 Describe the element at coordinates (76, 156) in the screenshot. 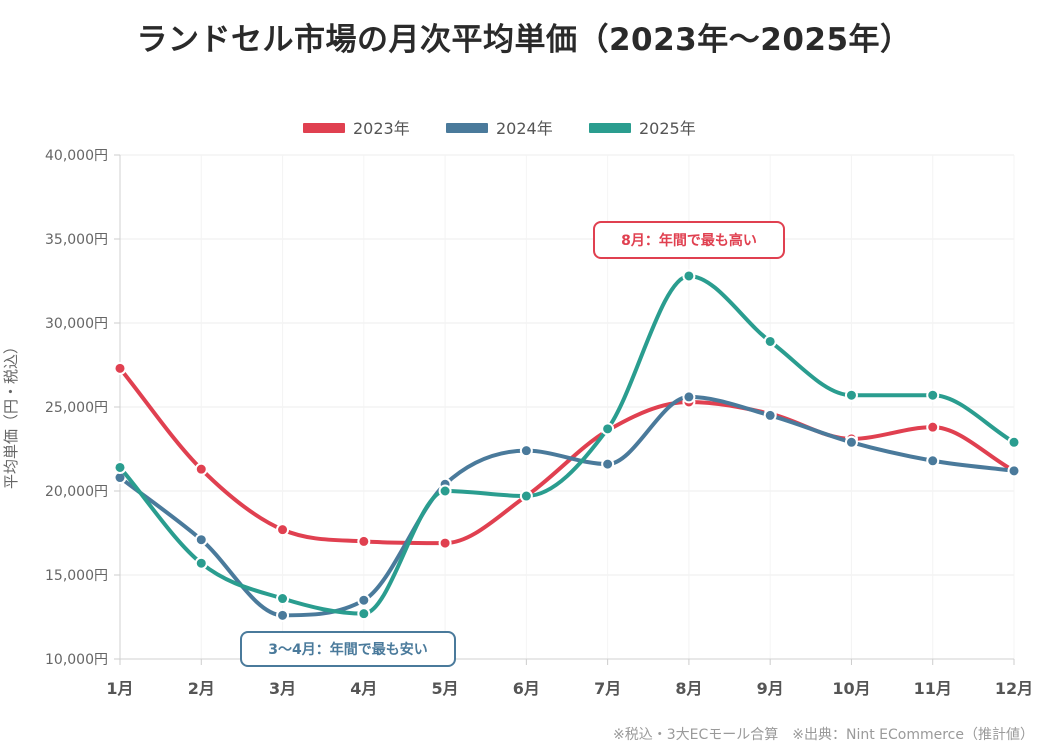

I see `y-tick-label: 40,000円` at that location.